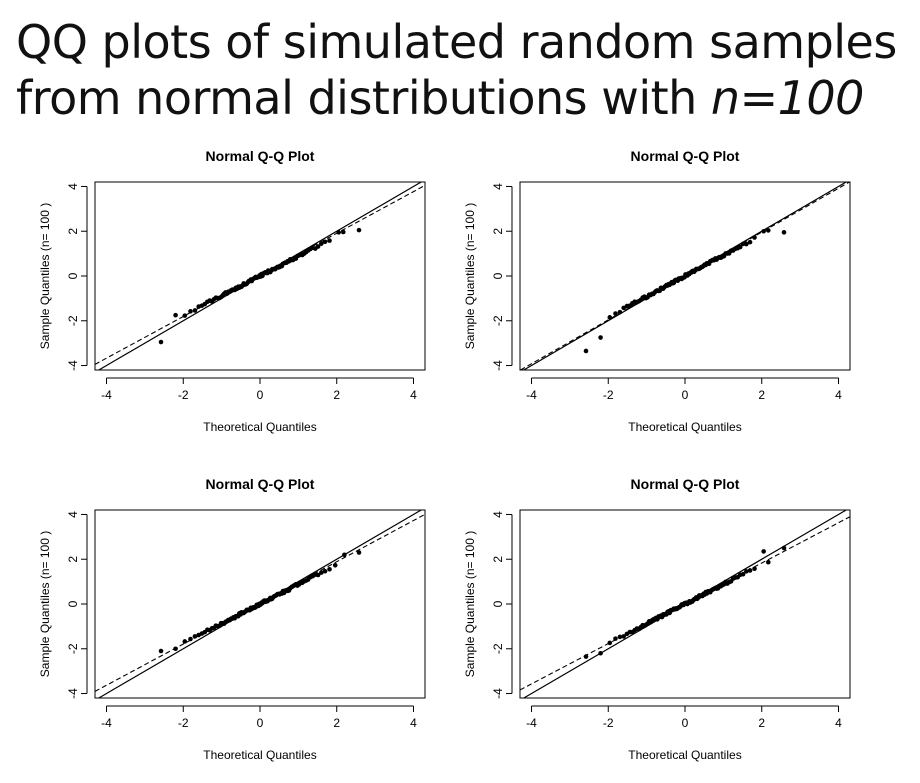 The width and height of the screenshot is (920, 783). Describe the element at coordinates (456, 42) in the screenshot. I see `slide-title-line-1: QQ plots of simulated random samples` at that location.